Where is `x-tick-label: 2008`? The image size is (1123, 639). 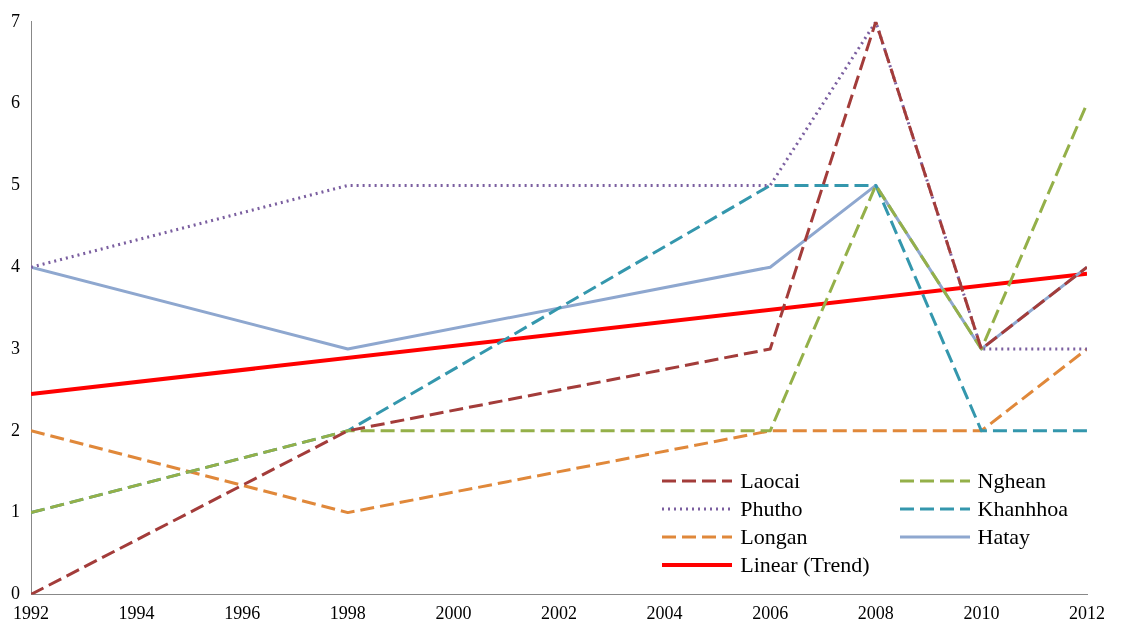
x-tick-label: 2008 is located at coordinates (875, 612).